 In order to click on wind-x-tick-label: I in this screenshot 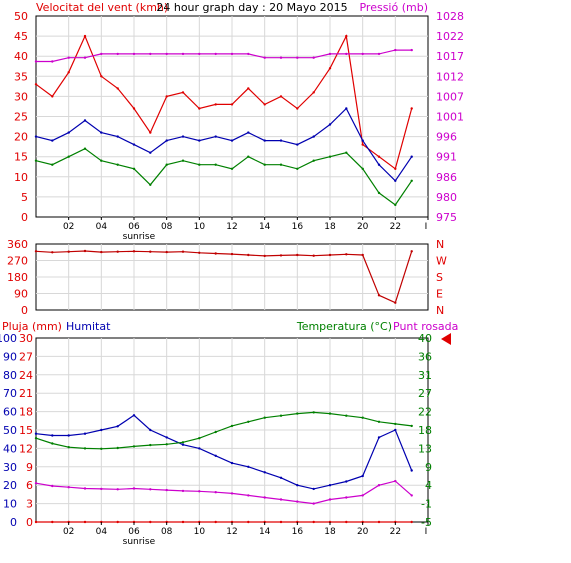, I will do `click(426, 227)`.